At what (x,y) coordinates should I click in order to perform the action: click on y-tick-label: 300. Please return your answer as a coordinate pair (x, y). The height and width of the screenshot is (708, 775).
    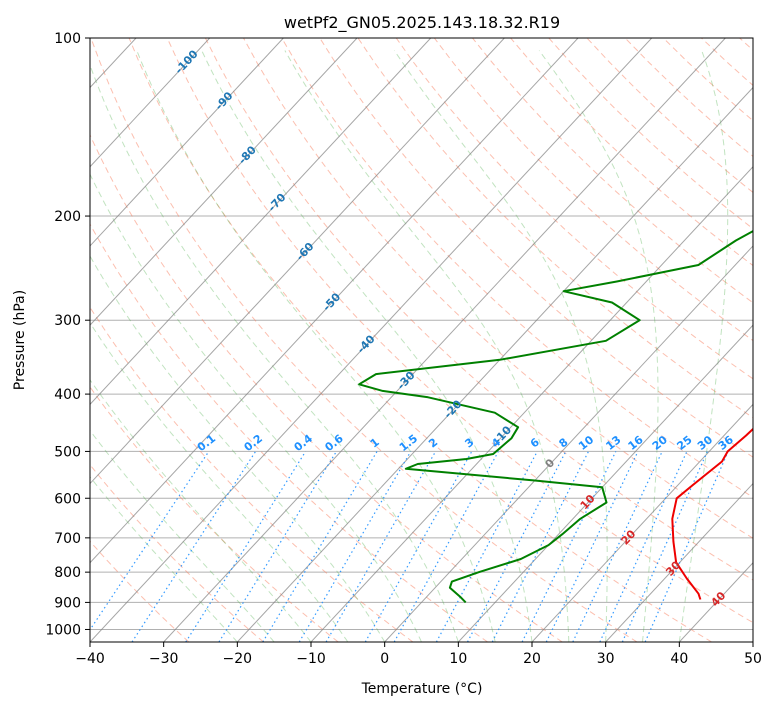
    Looking at the image, I should click on (67, 321).